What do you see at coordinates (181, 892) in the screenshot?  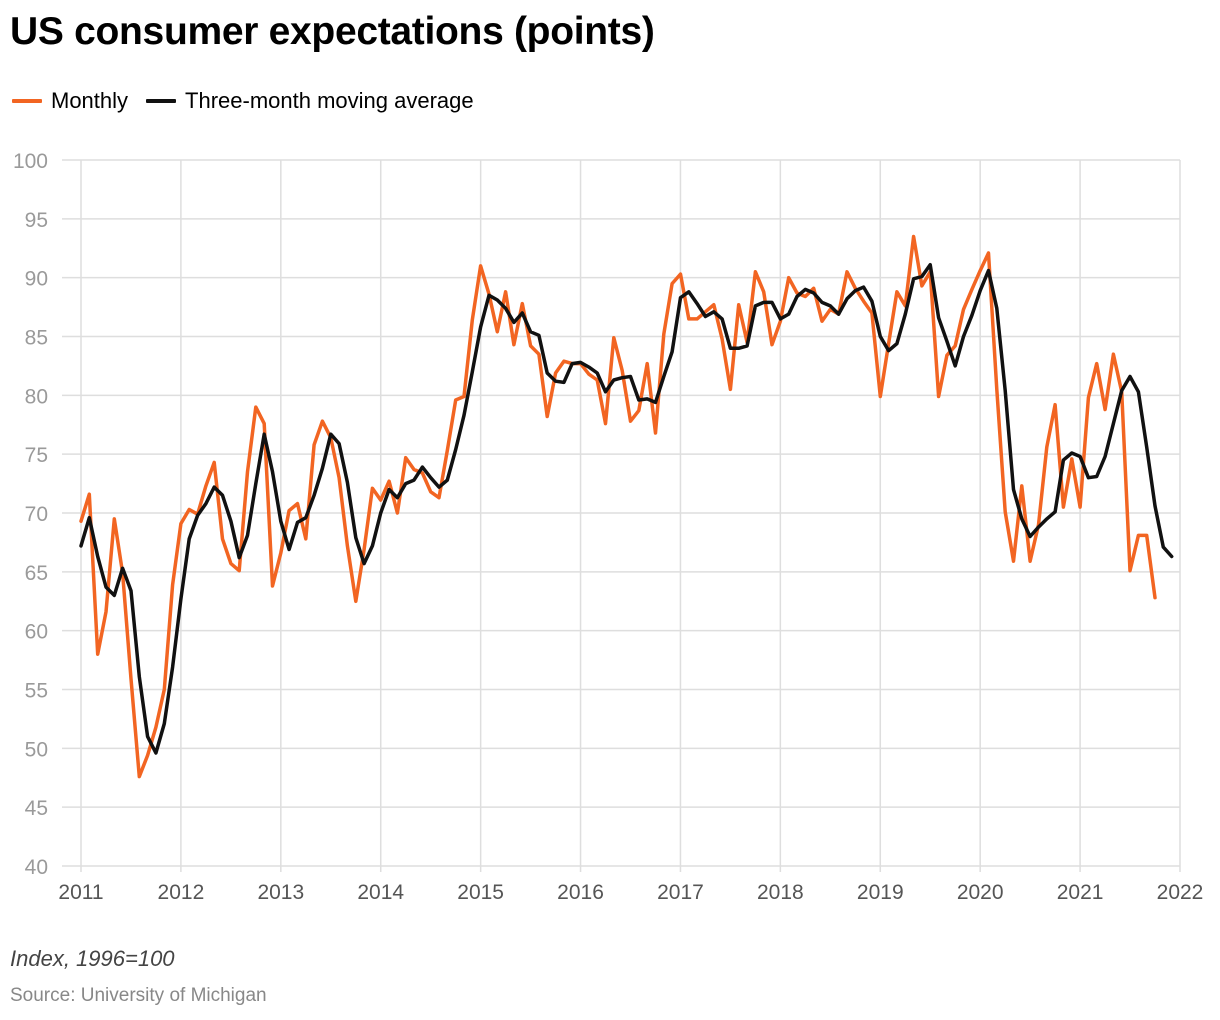 I see `x-tick-label: 2012` at bounding box center [181, 892].